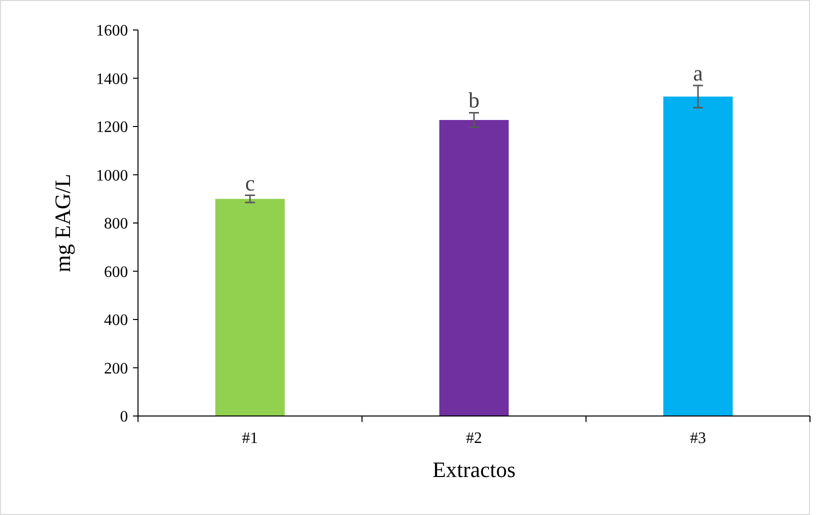  I want to click on y-tick-label: 400, so click(116, 321).